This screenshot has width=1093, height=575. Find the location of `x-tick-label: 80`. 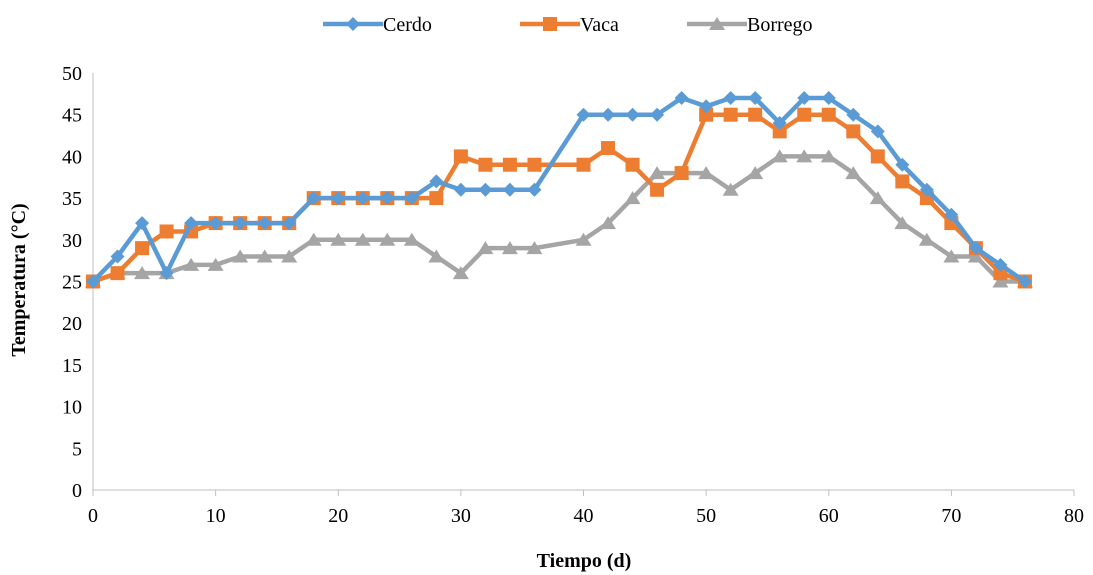

x-tick-label: 80 is located at coordinates (1074, 516).